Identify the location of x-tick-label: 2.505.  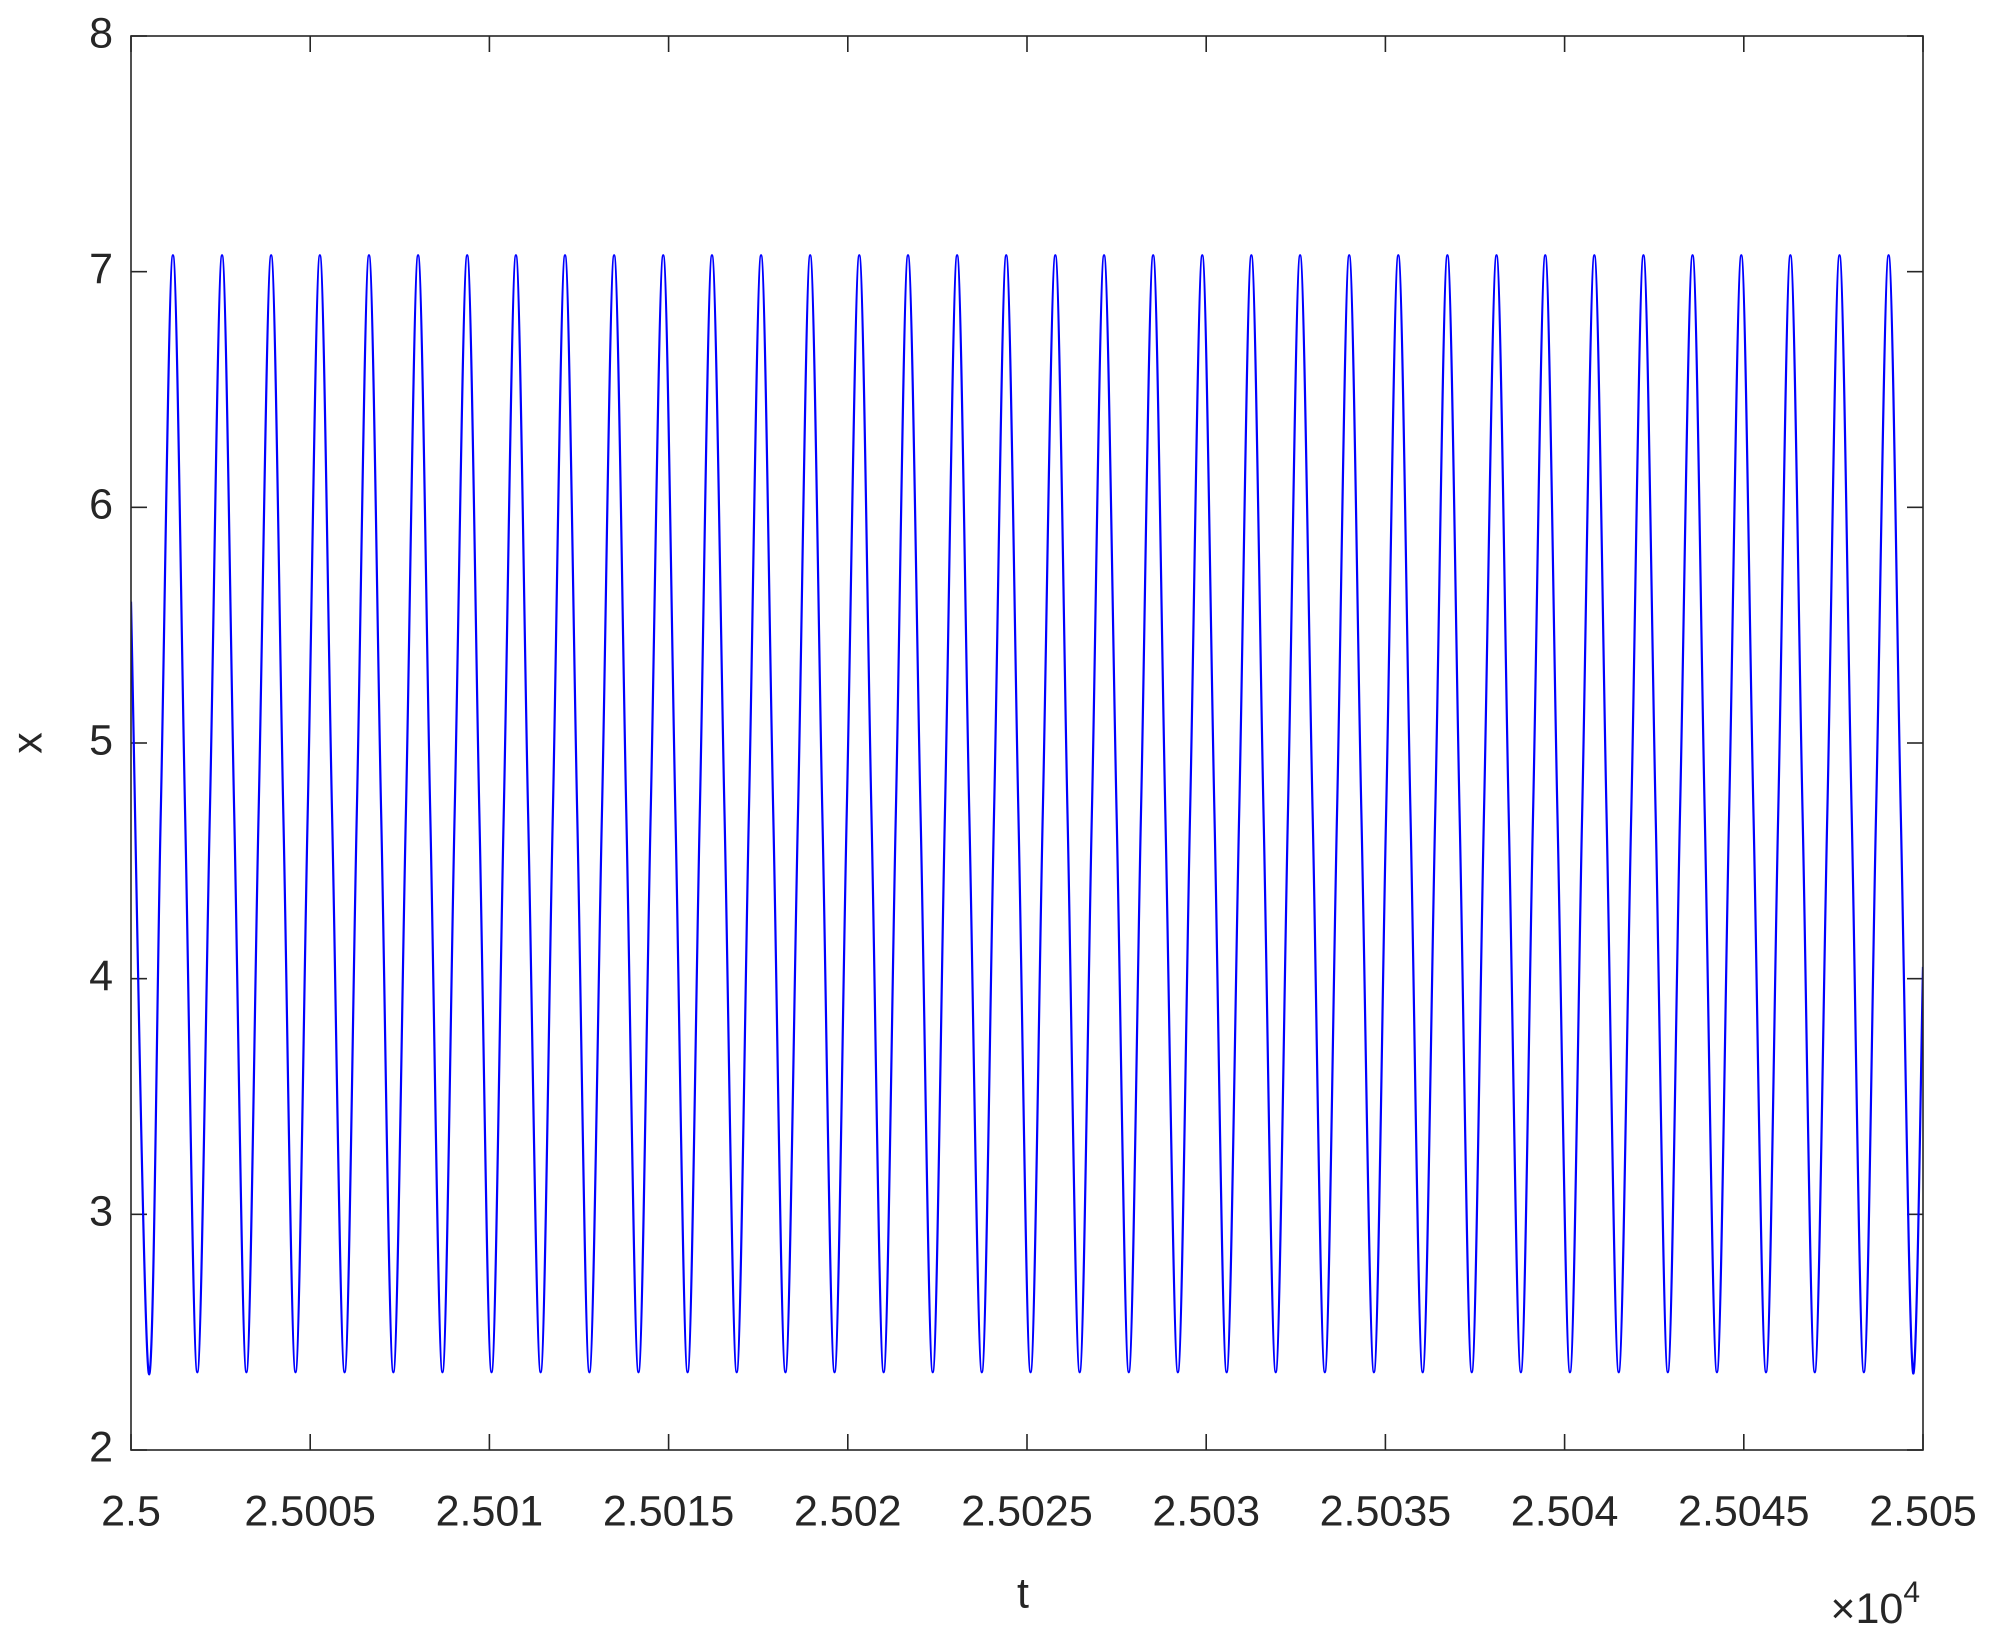
(1923, 1511).